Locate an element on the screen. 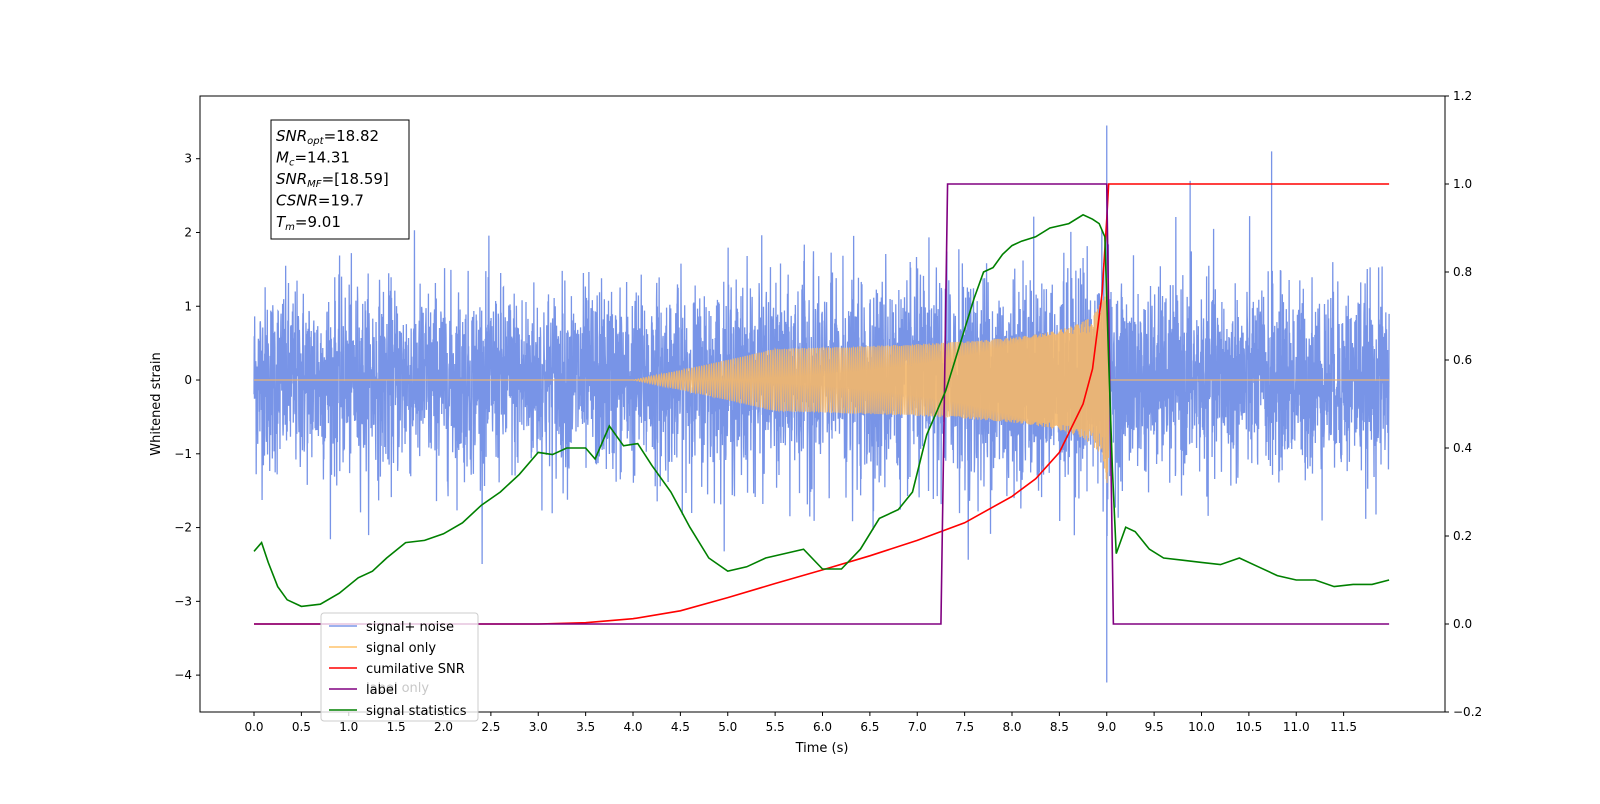 The height and width of the screenshot is (804, 1600). x-tick-label: 5.5 is located at coordinates (775, 727).